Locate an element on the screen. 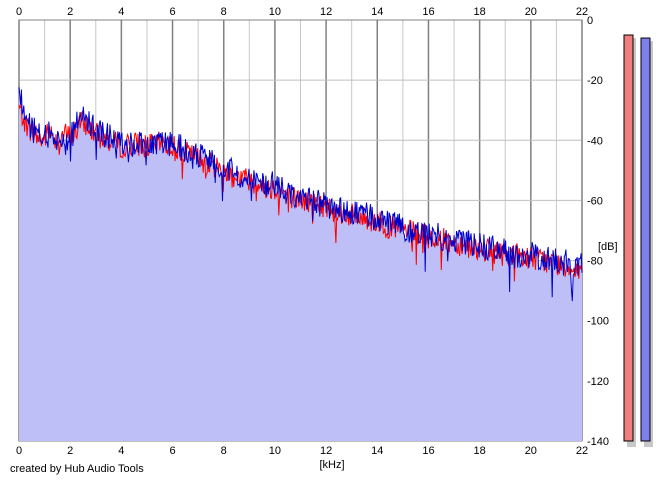  x-tick-label-top: 10 is located at coordinates (275, 12).